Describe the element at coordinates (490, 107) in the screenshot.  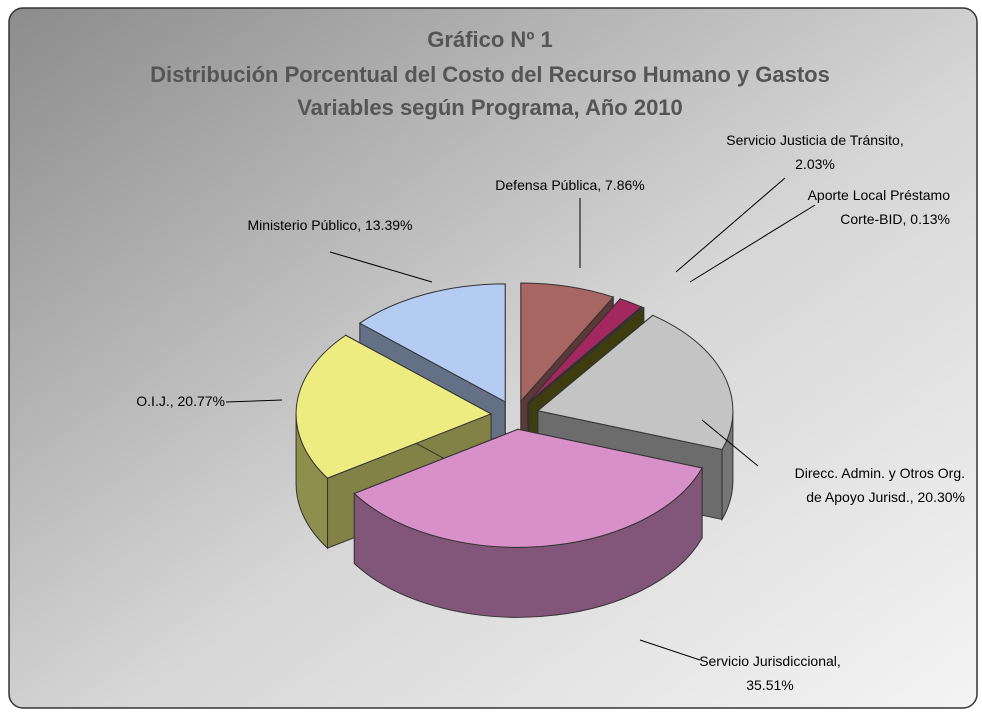
I see `chart-title: Variables según Programa, Año 2010` at that location.